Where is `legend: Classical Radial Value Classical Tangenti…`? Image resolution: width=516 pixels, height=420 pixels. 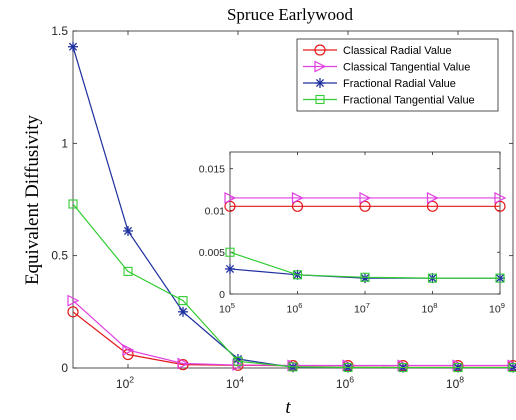 legend: Classical Radial Value Classical Tangenti… is located at coordinates (397, 75).